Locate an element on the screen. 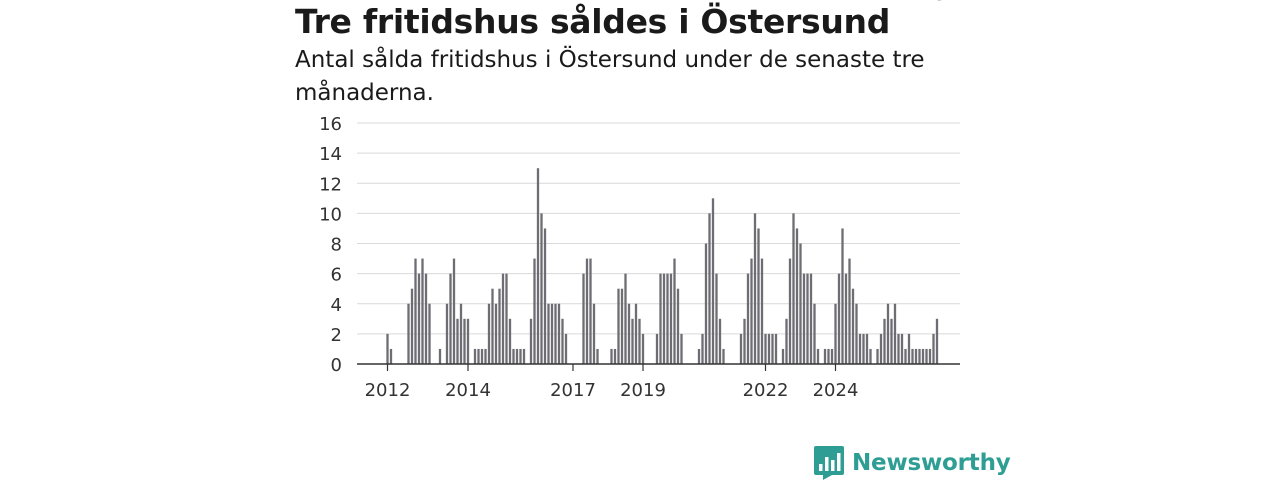 The image size is (1280, 480). x-axis-ticks: 2012 2014 2017 2019 2022 2024 is located at coordinates (612, 382).